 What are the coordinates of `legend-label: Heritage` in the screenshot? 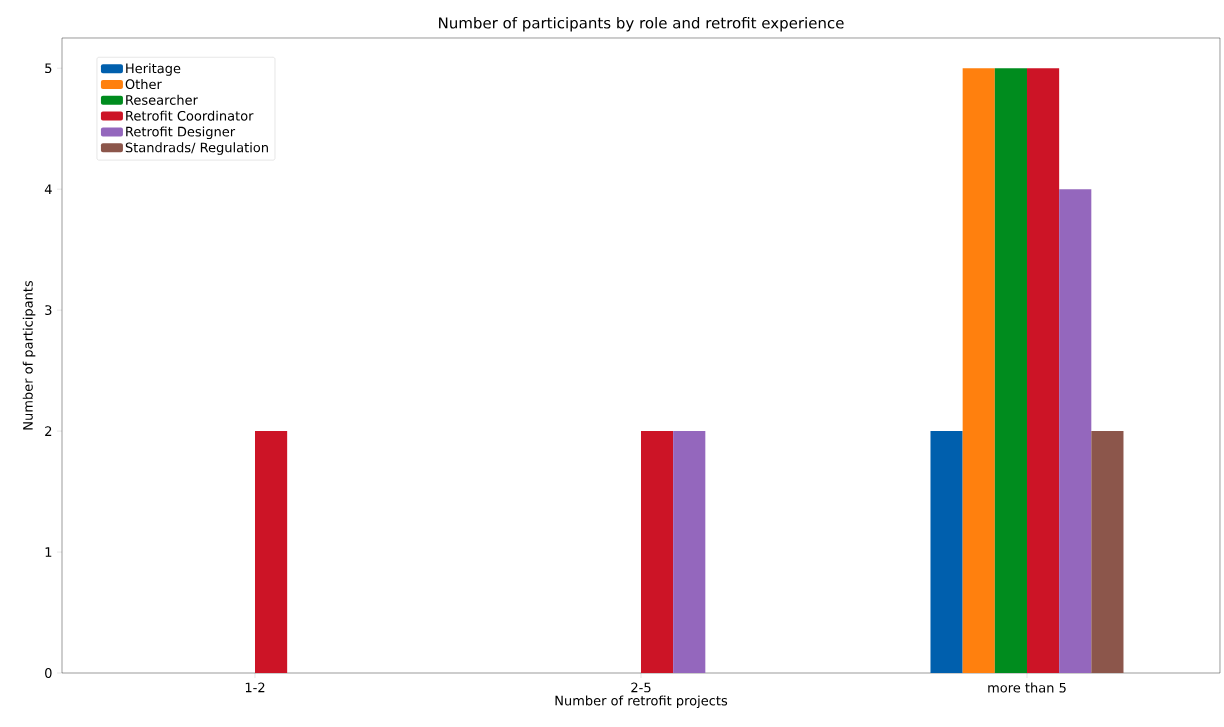 It's located at (153, 69).